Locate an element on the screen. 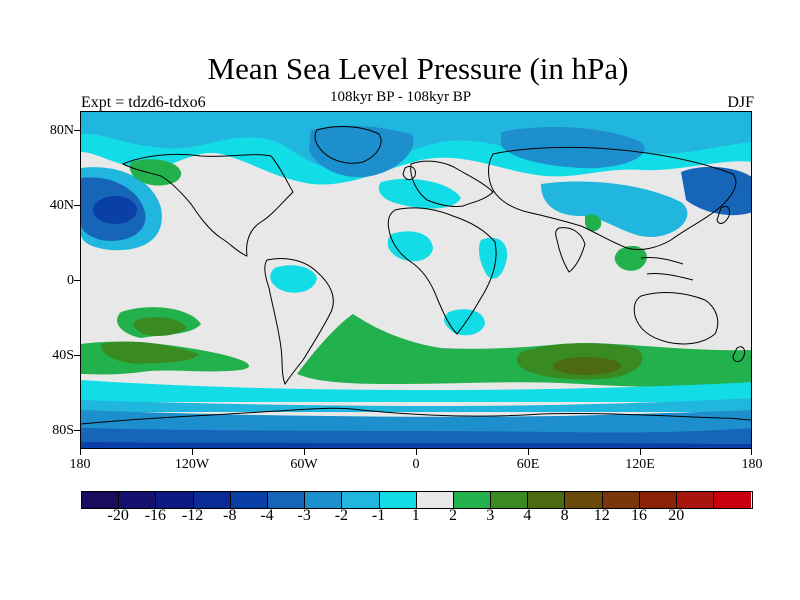  x-tick-label: 60W is located at coordinates (304, 464).